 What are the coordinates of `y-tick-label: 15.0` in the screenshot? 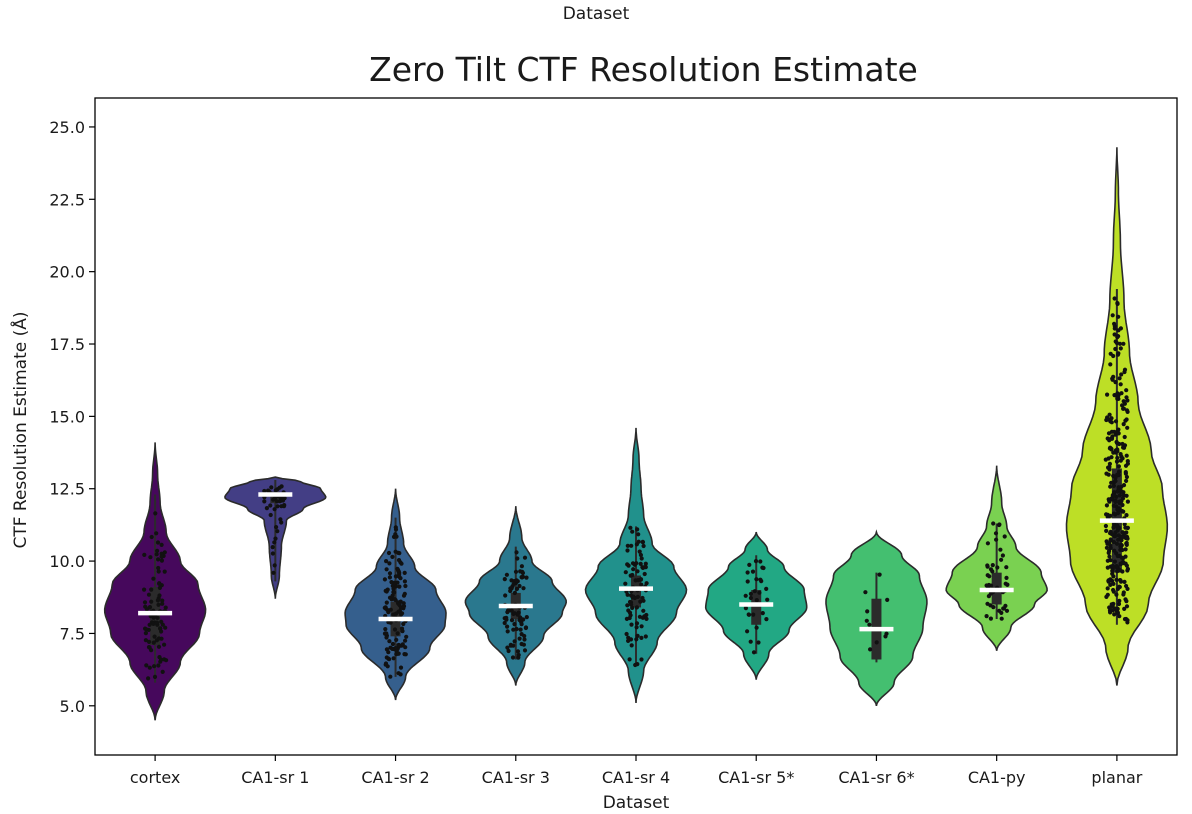 It's located at (67, 416).